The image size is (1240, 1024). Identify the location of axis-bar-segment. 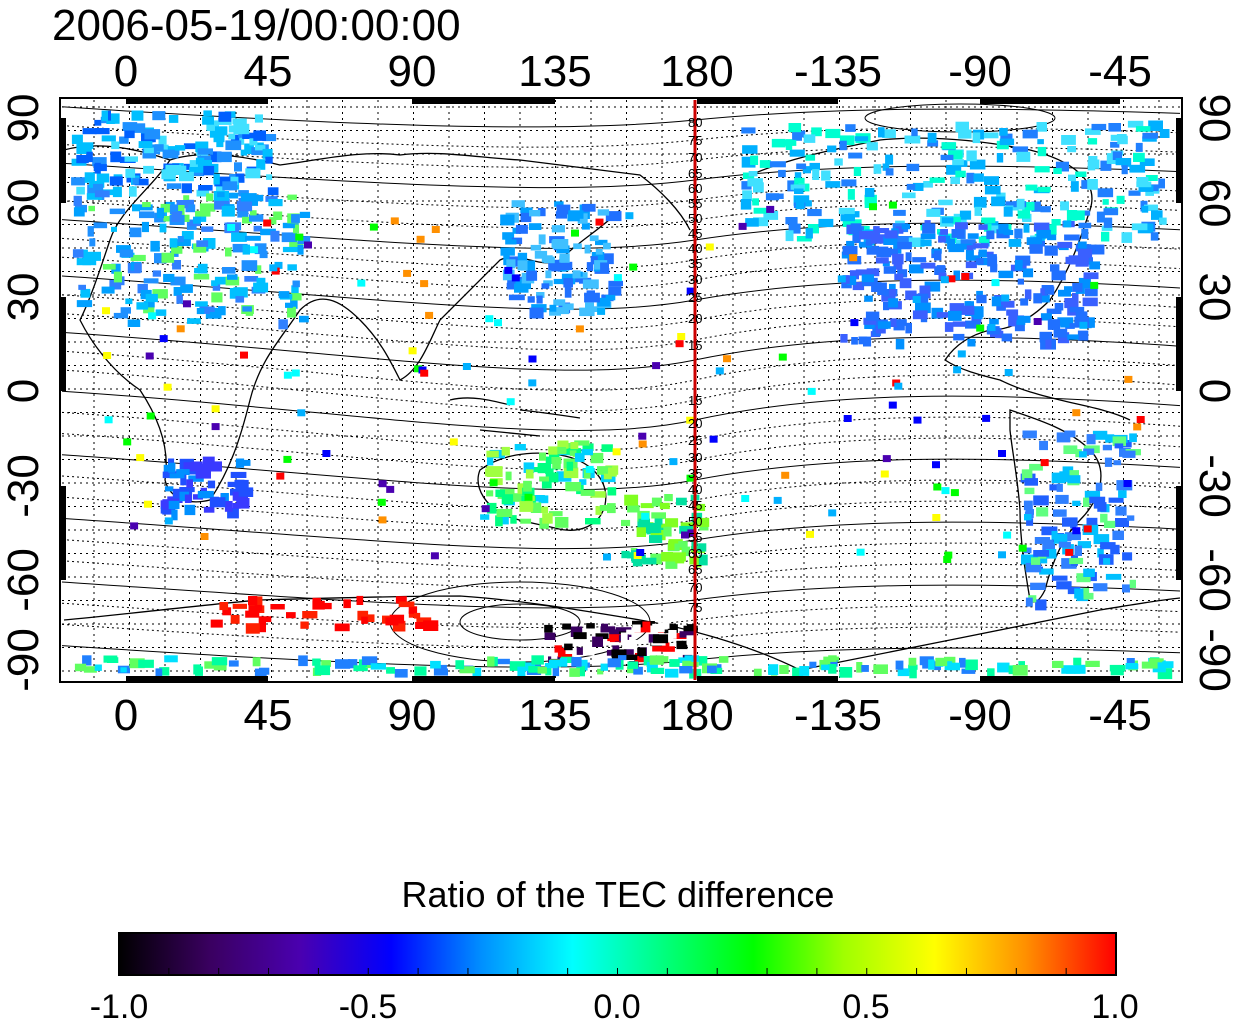
(483, 679).